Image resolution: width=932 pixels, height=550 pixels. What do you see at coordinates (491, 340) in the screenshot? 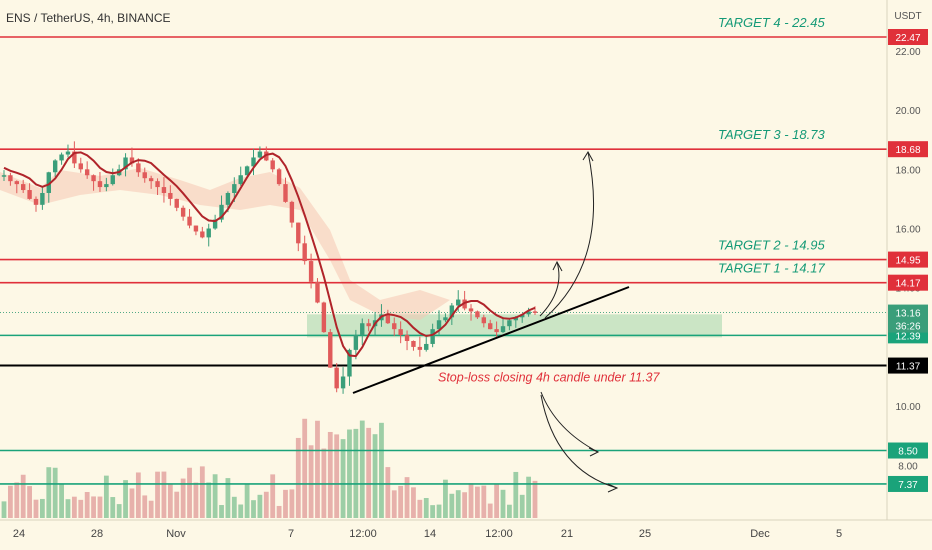
I see `ascending-trendline` at bounding box center [491, 340].